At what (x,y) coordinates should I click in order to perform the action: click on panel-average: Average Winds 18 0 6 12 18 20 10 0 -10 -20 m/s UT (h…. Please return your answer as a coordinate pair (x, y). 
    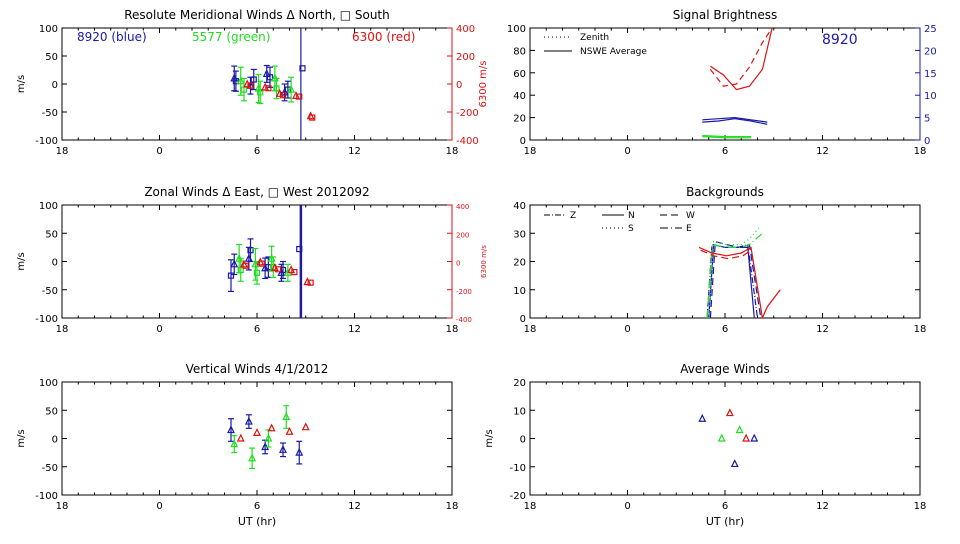
    Looking at the image, I should click on (705, 445).